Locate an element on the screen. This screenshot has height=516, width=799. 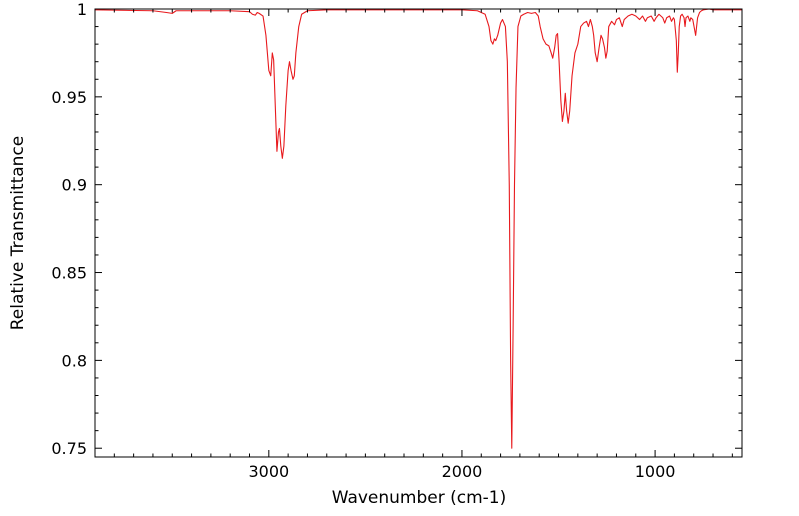
x-tick-label: 1000 is located at coordinates (655, 471).